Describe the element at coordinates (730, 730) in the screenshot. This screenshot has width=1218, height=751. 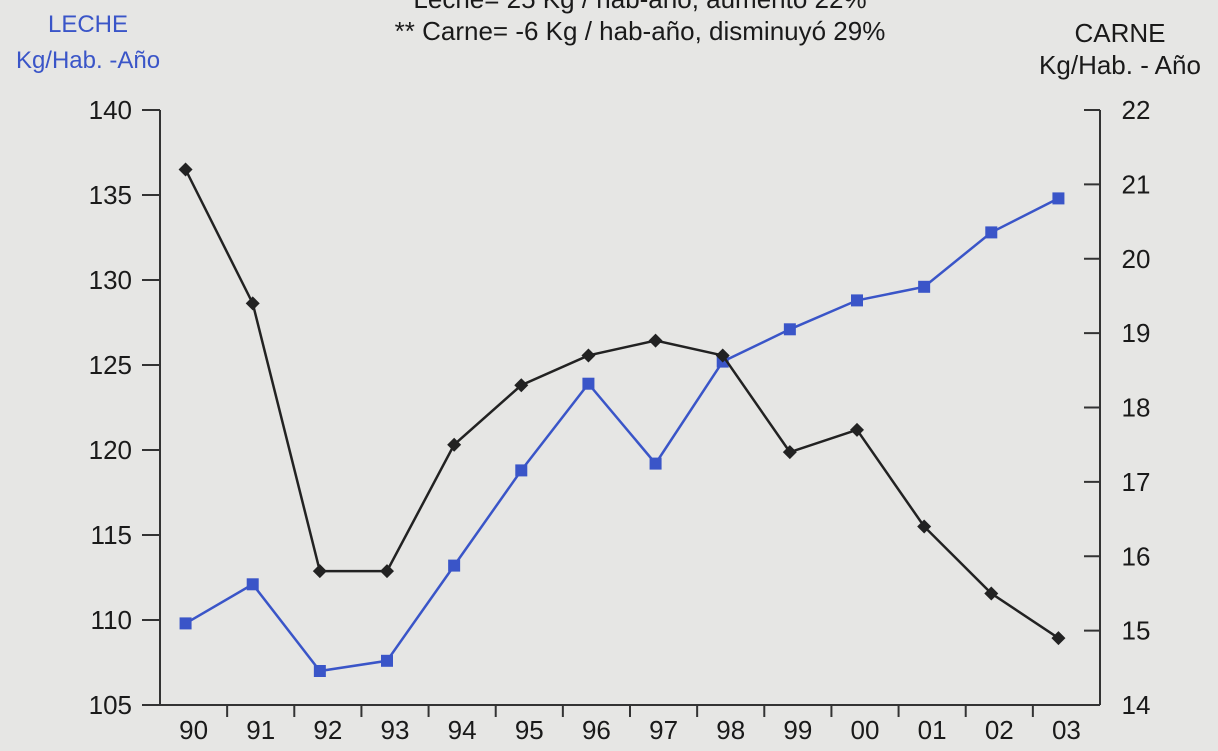
I see `x-tick-label: 98` at that location.